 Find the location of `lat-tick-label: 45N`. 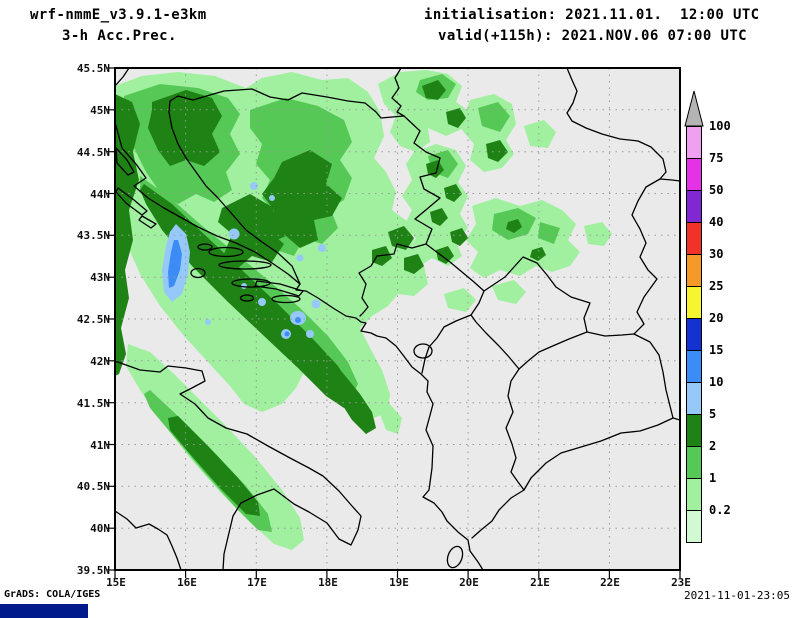

lat-tick-label: 45N is located at coordinates (100, 110).